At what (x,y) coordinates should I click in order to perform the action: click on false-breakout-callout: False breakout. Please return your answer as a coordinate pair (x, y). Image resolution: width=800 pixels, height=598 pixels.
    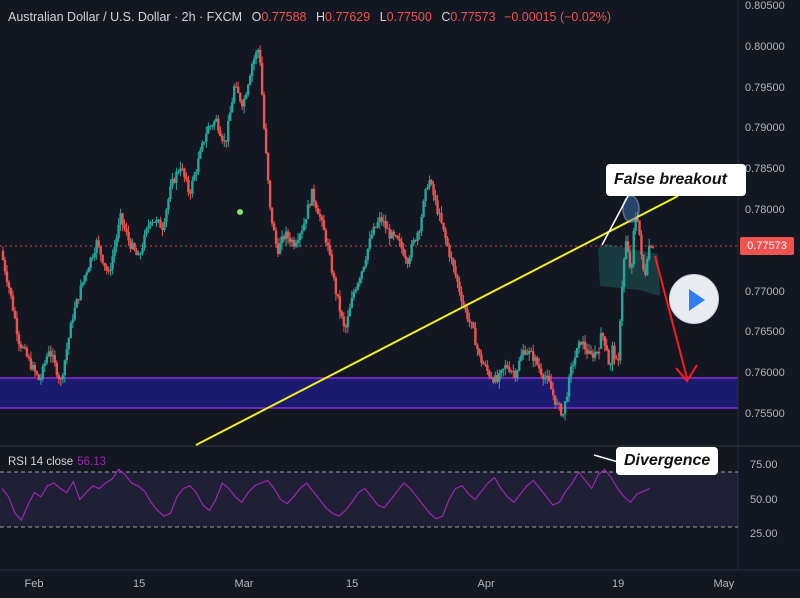
    Looking at the image, I should click on (676, 180).